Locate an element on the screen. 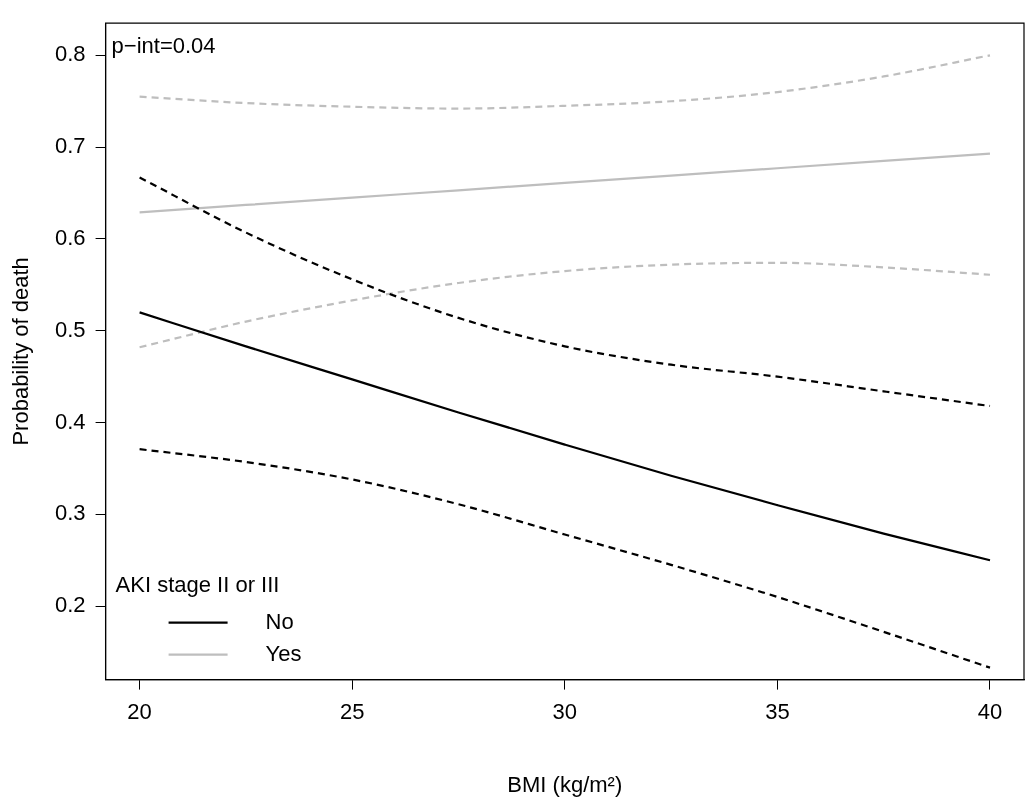  x-tick-label: 35 is located at coordinates (777, 711).